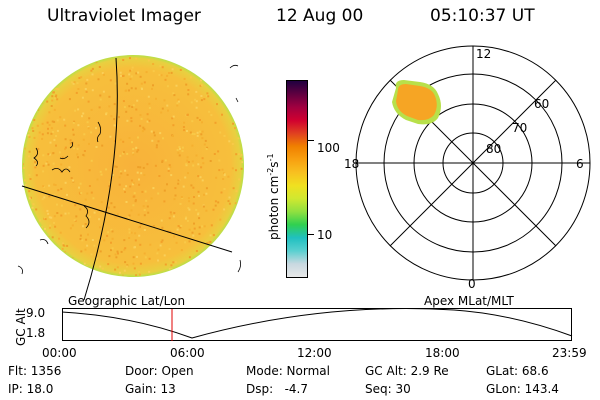 Image resolution: width=600 pixels, height=400 pixels. Describe the element at coordinates (277, 389) in the screenshot. I see `info-dsp: Dsp: -4.7` at that location.